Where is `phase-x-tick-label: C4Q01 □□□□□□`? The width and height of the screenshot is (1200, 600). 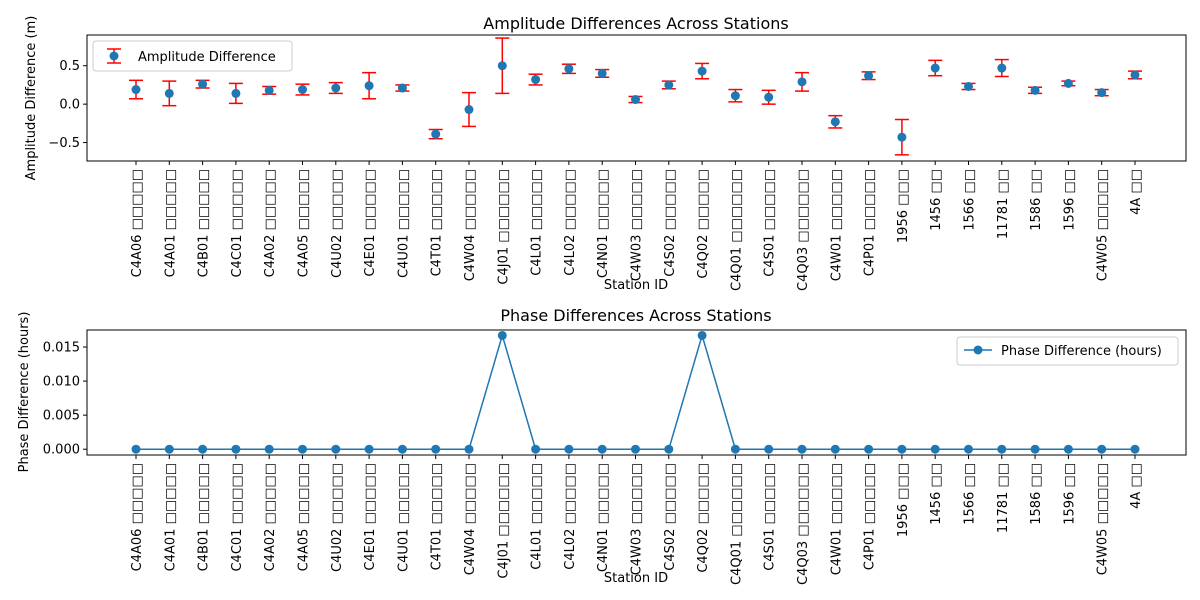
phase-x-tick-label: C4Q01 □□□□□□ is located at coordinates (736, 524).